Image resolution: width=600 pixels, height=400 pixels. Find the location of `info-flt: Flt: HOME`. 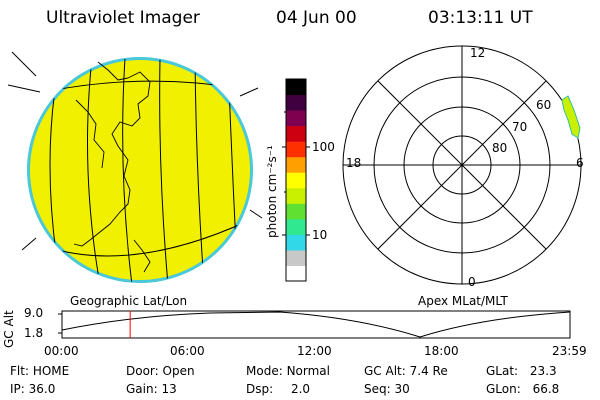

info-flt: Flt: HOME is located at coordinates (40, 371).